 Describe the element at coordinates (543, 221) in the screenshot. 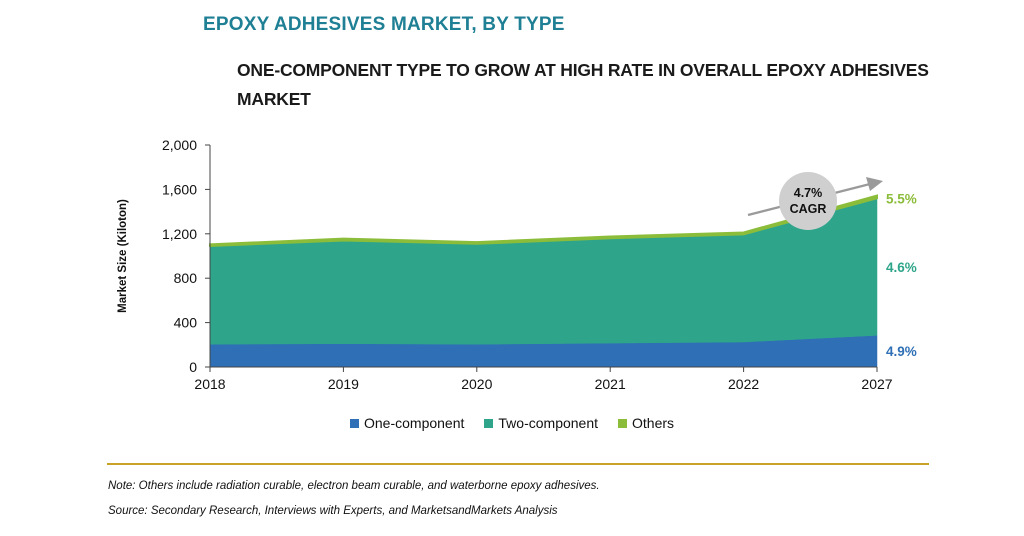

I see `area-series-others` at that location.